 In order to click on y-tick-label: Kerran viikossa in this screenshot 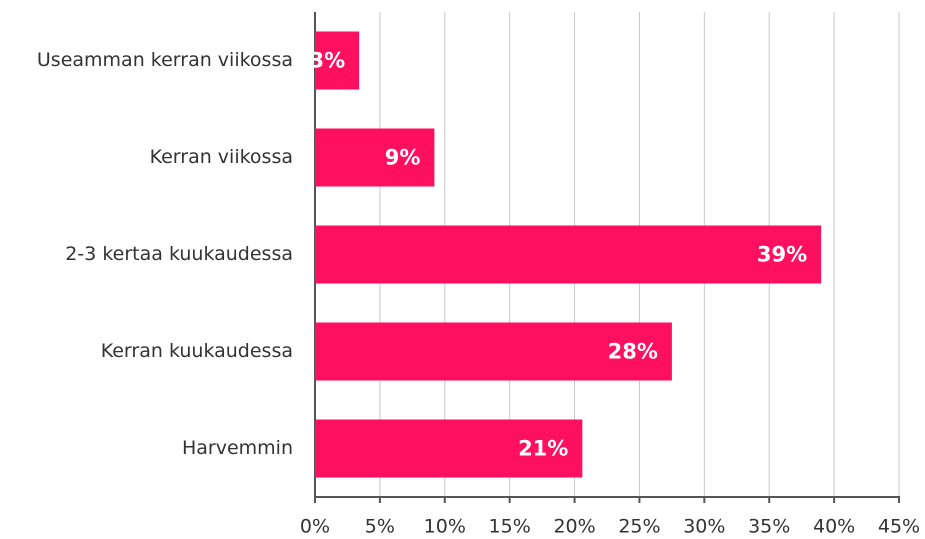, I will do `click(221, 157)`.